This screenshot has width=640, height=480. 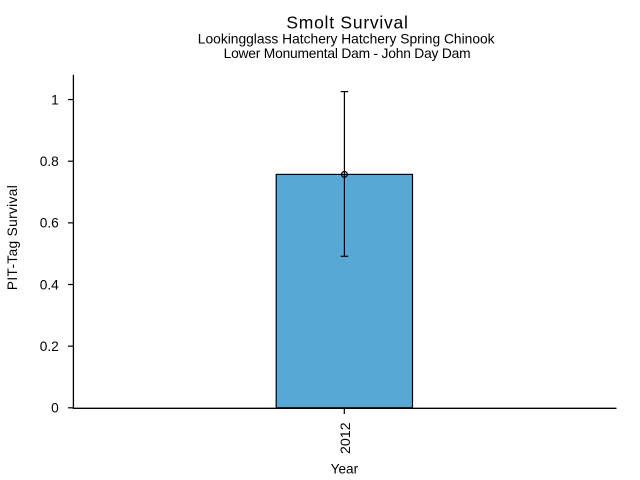 I want to click on svg-text: 1, so click(x=55, y=99).